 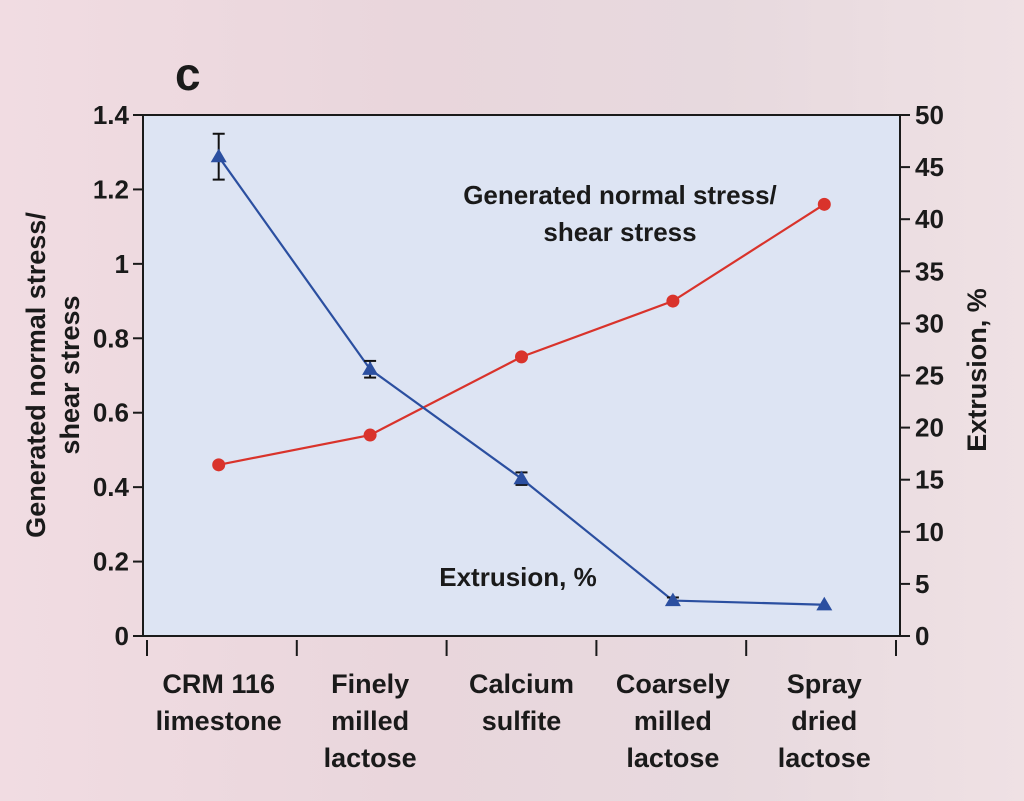 I want to click on left-axis-title-group: Generated normal stress/shear stress, so click(x=53, y=375).